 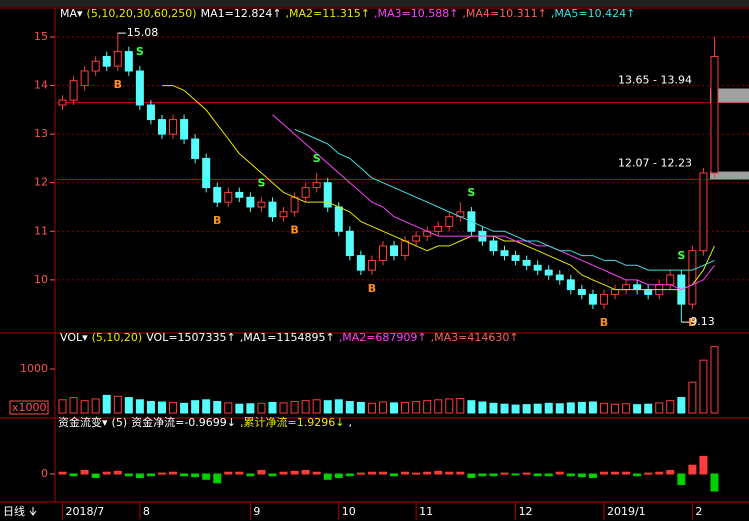 What do you see at coordinates (256, 511) in the screenshot?
I see `x-tick-label: 9` at bounding box center [256, 511].